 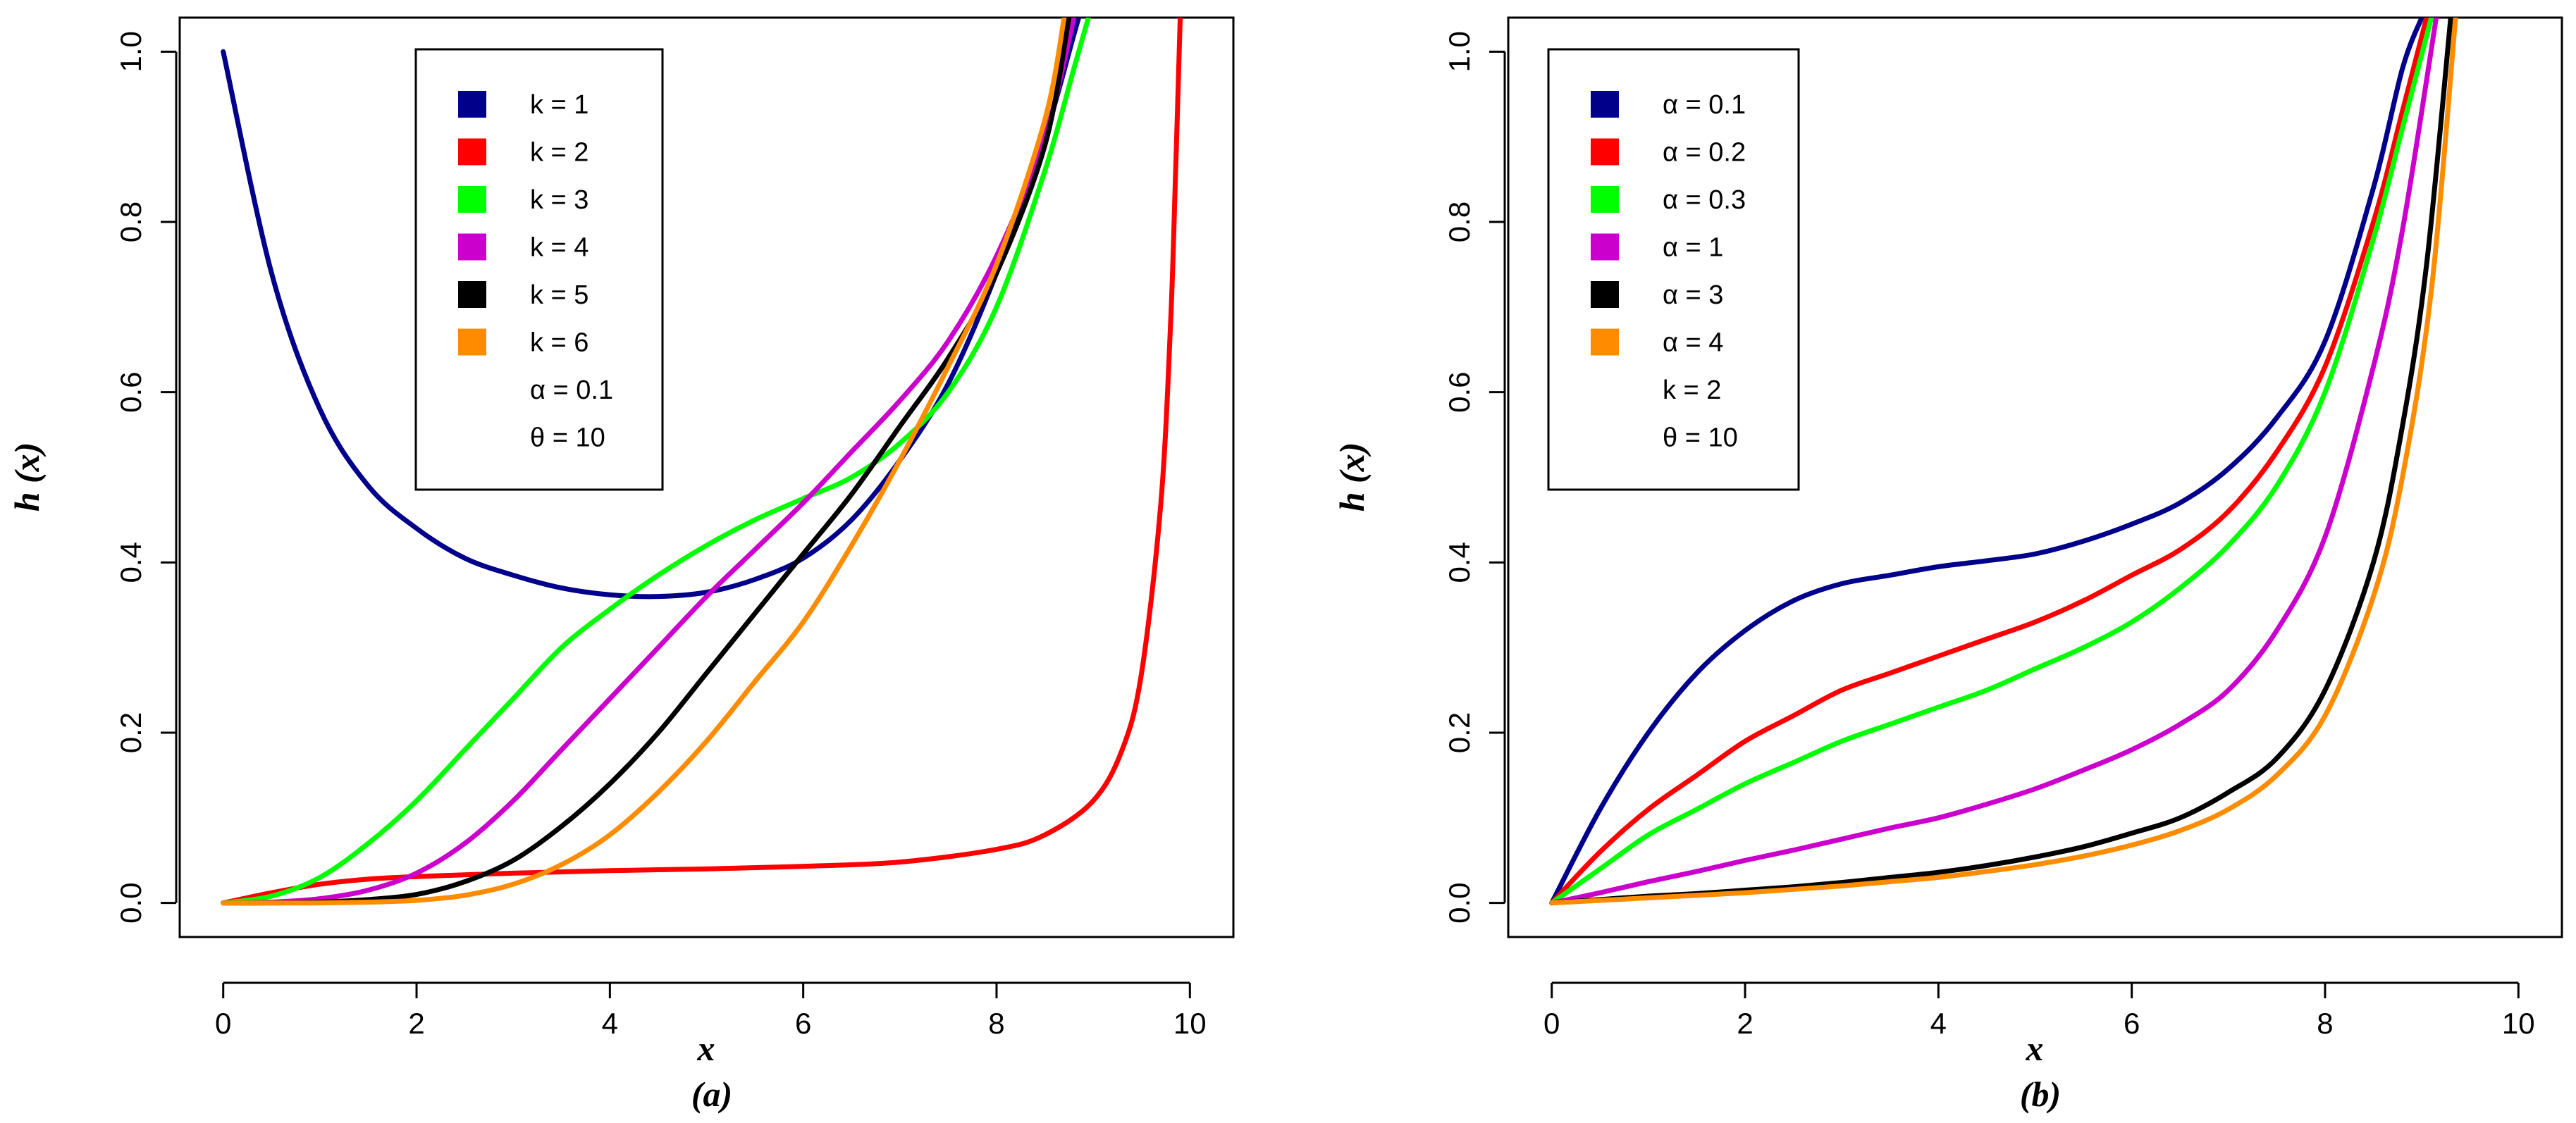 What do you see at coordinates (1693, 248) in the screenshot?
I see `legend-label: α = 1` at bounding box center [1693, 248].